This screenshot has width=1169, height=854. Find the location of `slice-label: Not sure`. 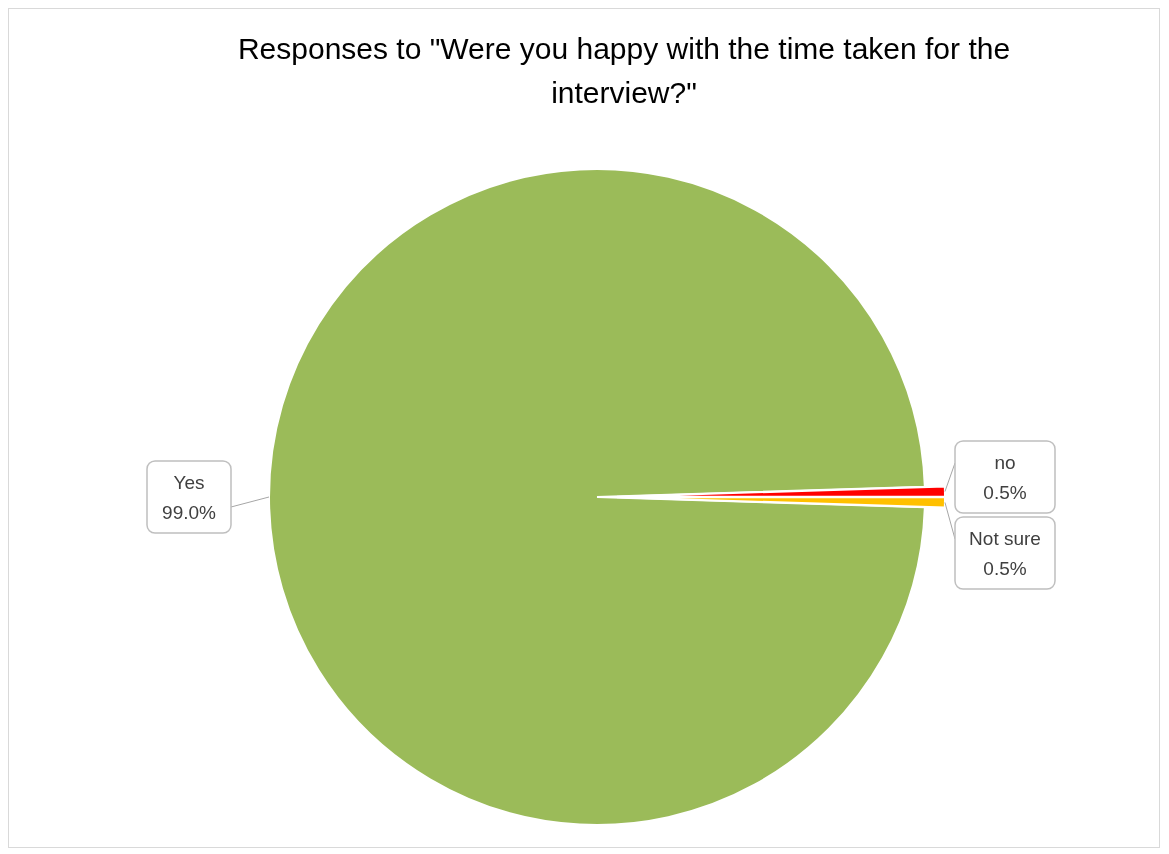

slice-label: Not sure is located at coordinates (1005, 538).